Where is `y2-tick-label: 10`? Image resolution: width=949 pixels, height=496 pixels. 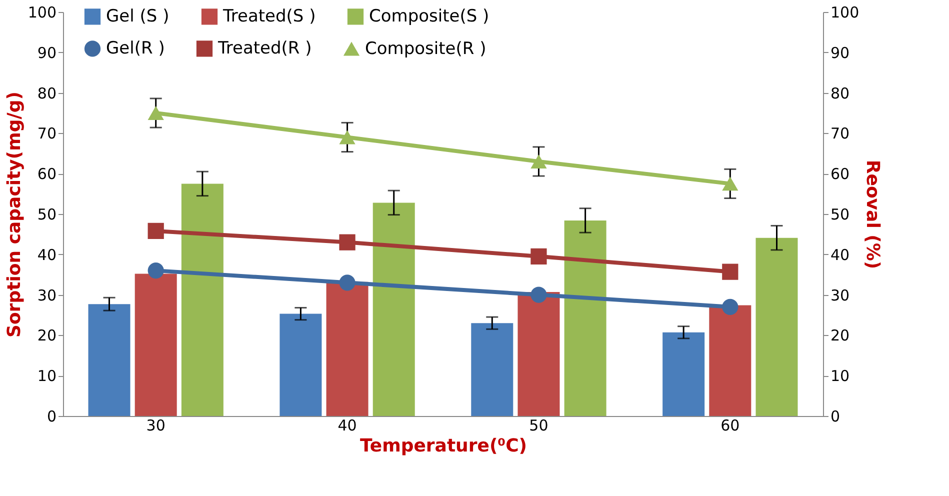
y2-tick-label: 10 is located at coordinates (840, 376).